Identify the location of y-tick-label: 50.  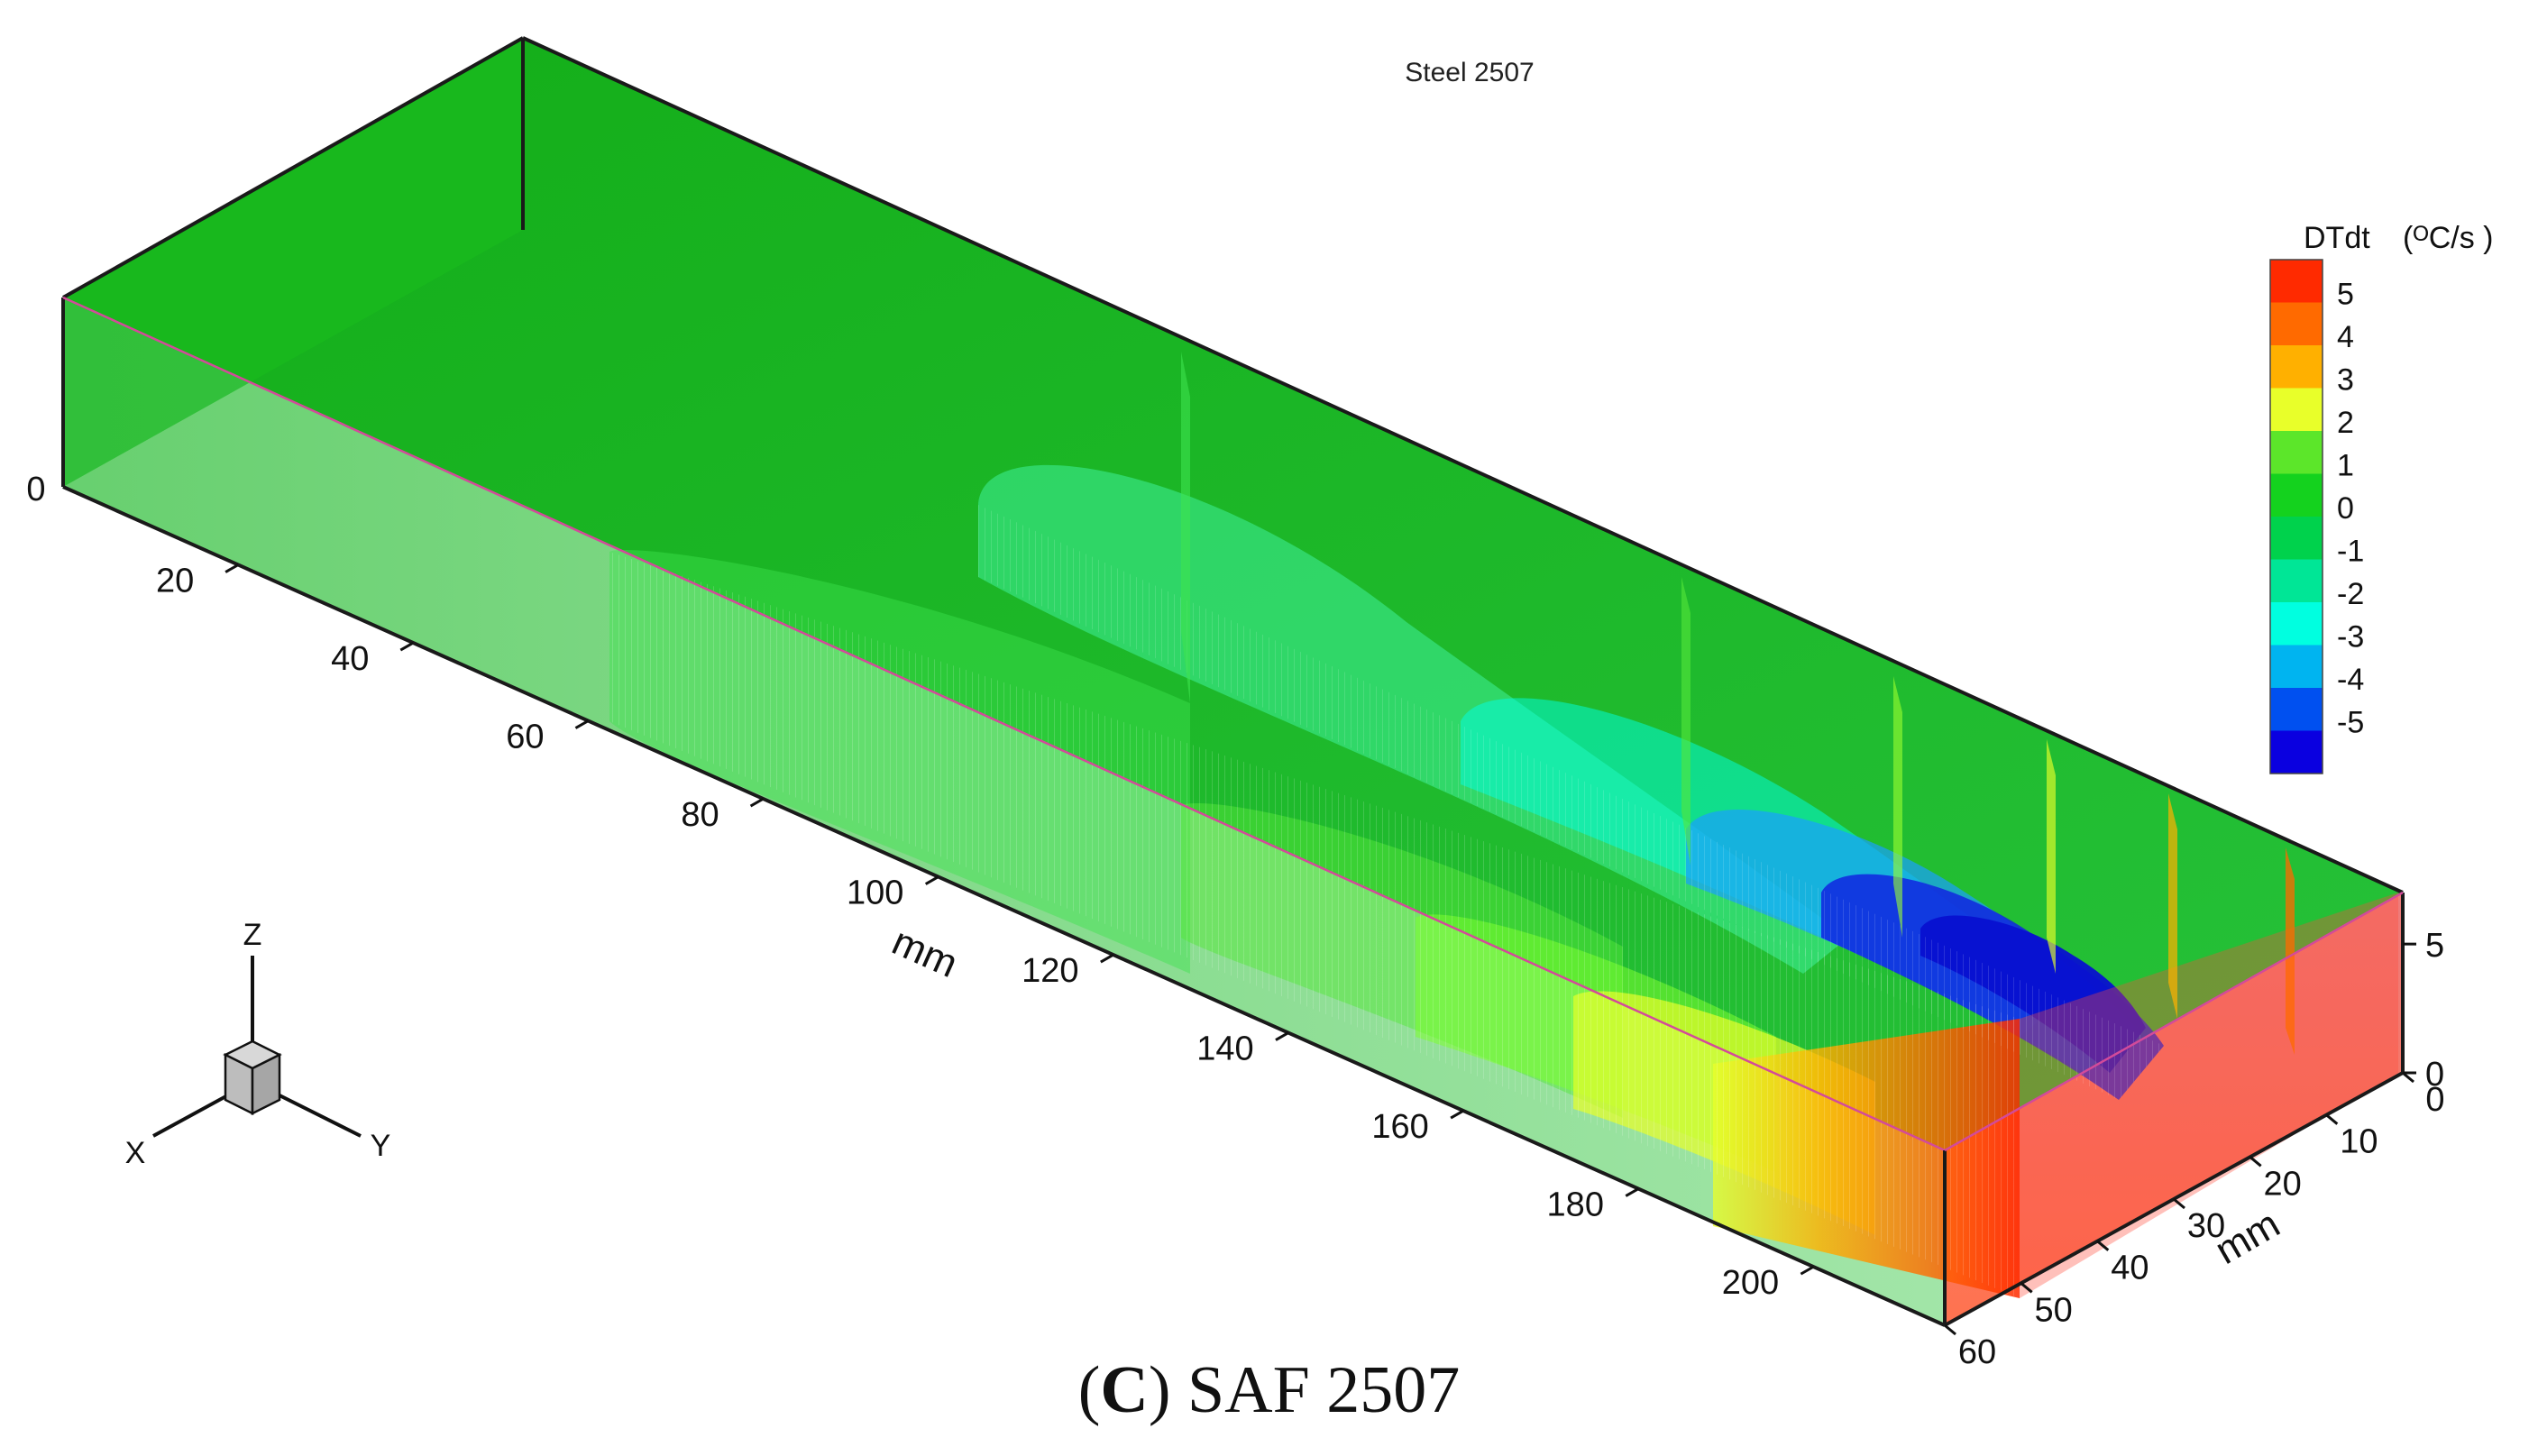
(2054, 1310).